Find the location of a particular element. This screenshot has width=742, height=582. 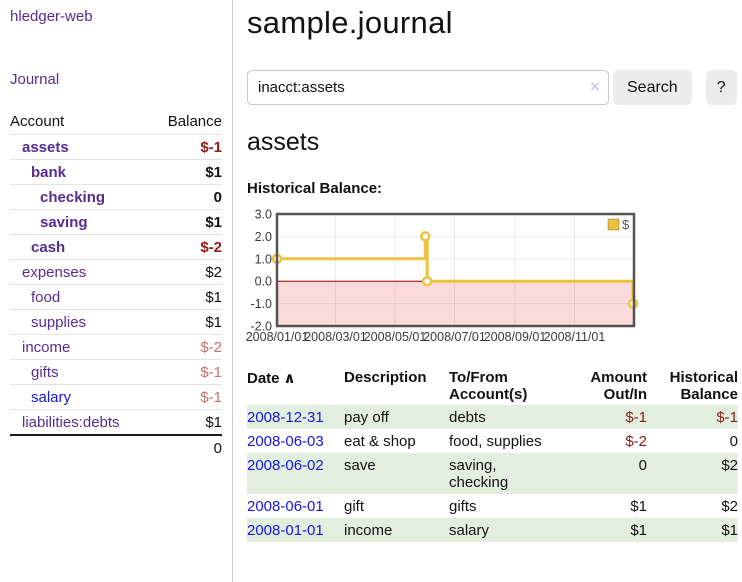

transaction-description: eat & shop is located at coordinates (380, 441).